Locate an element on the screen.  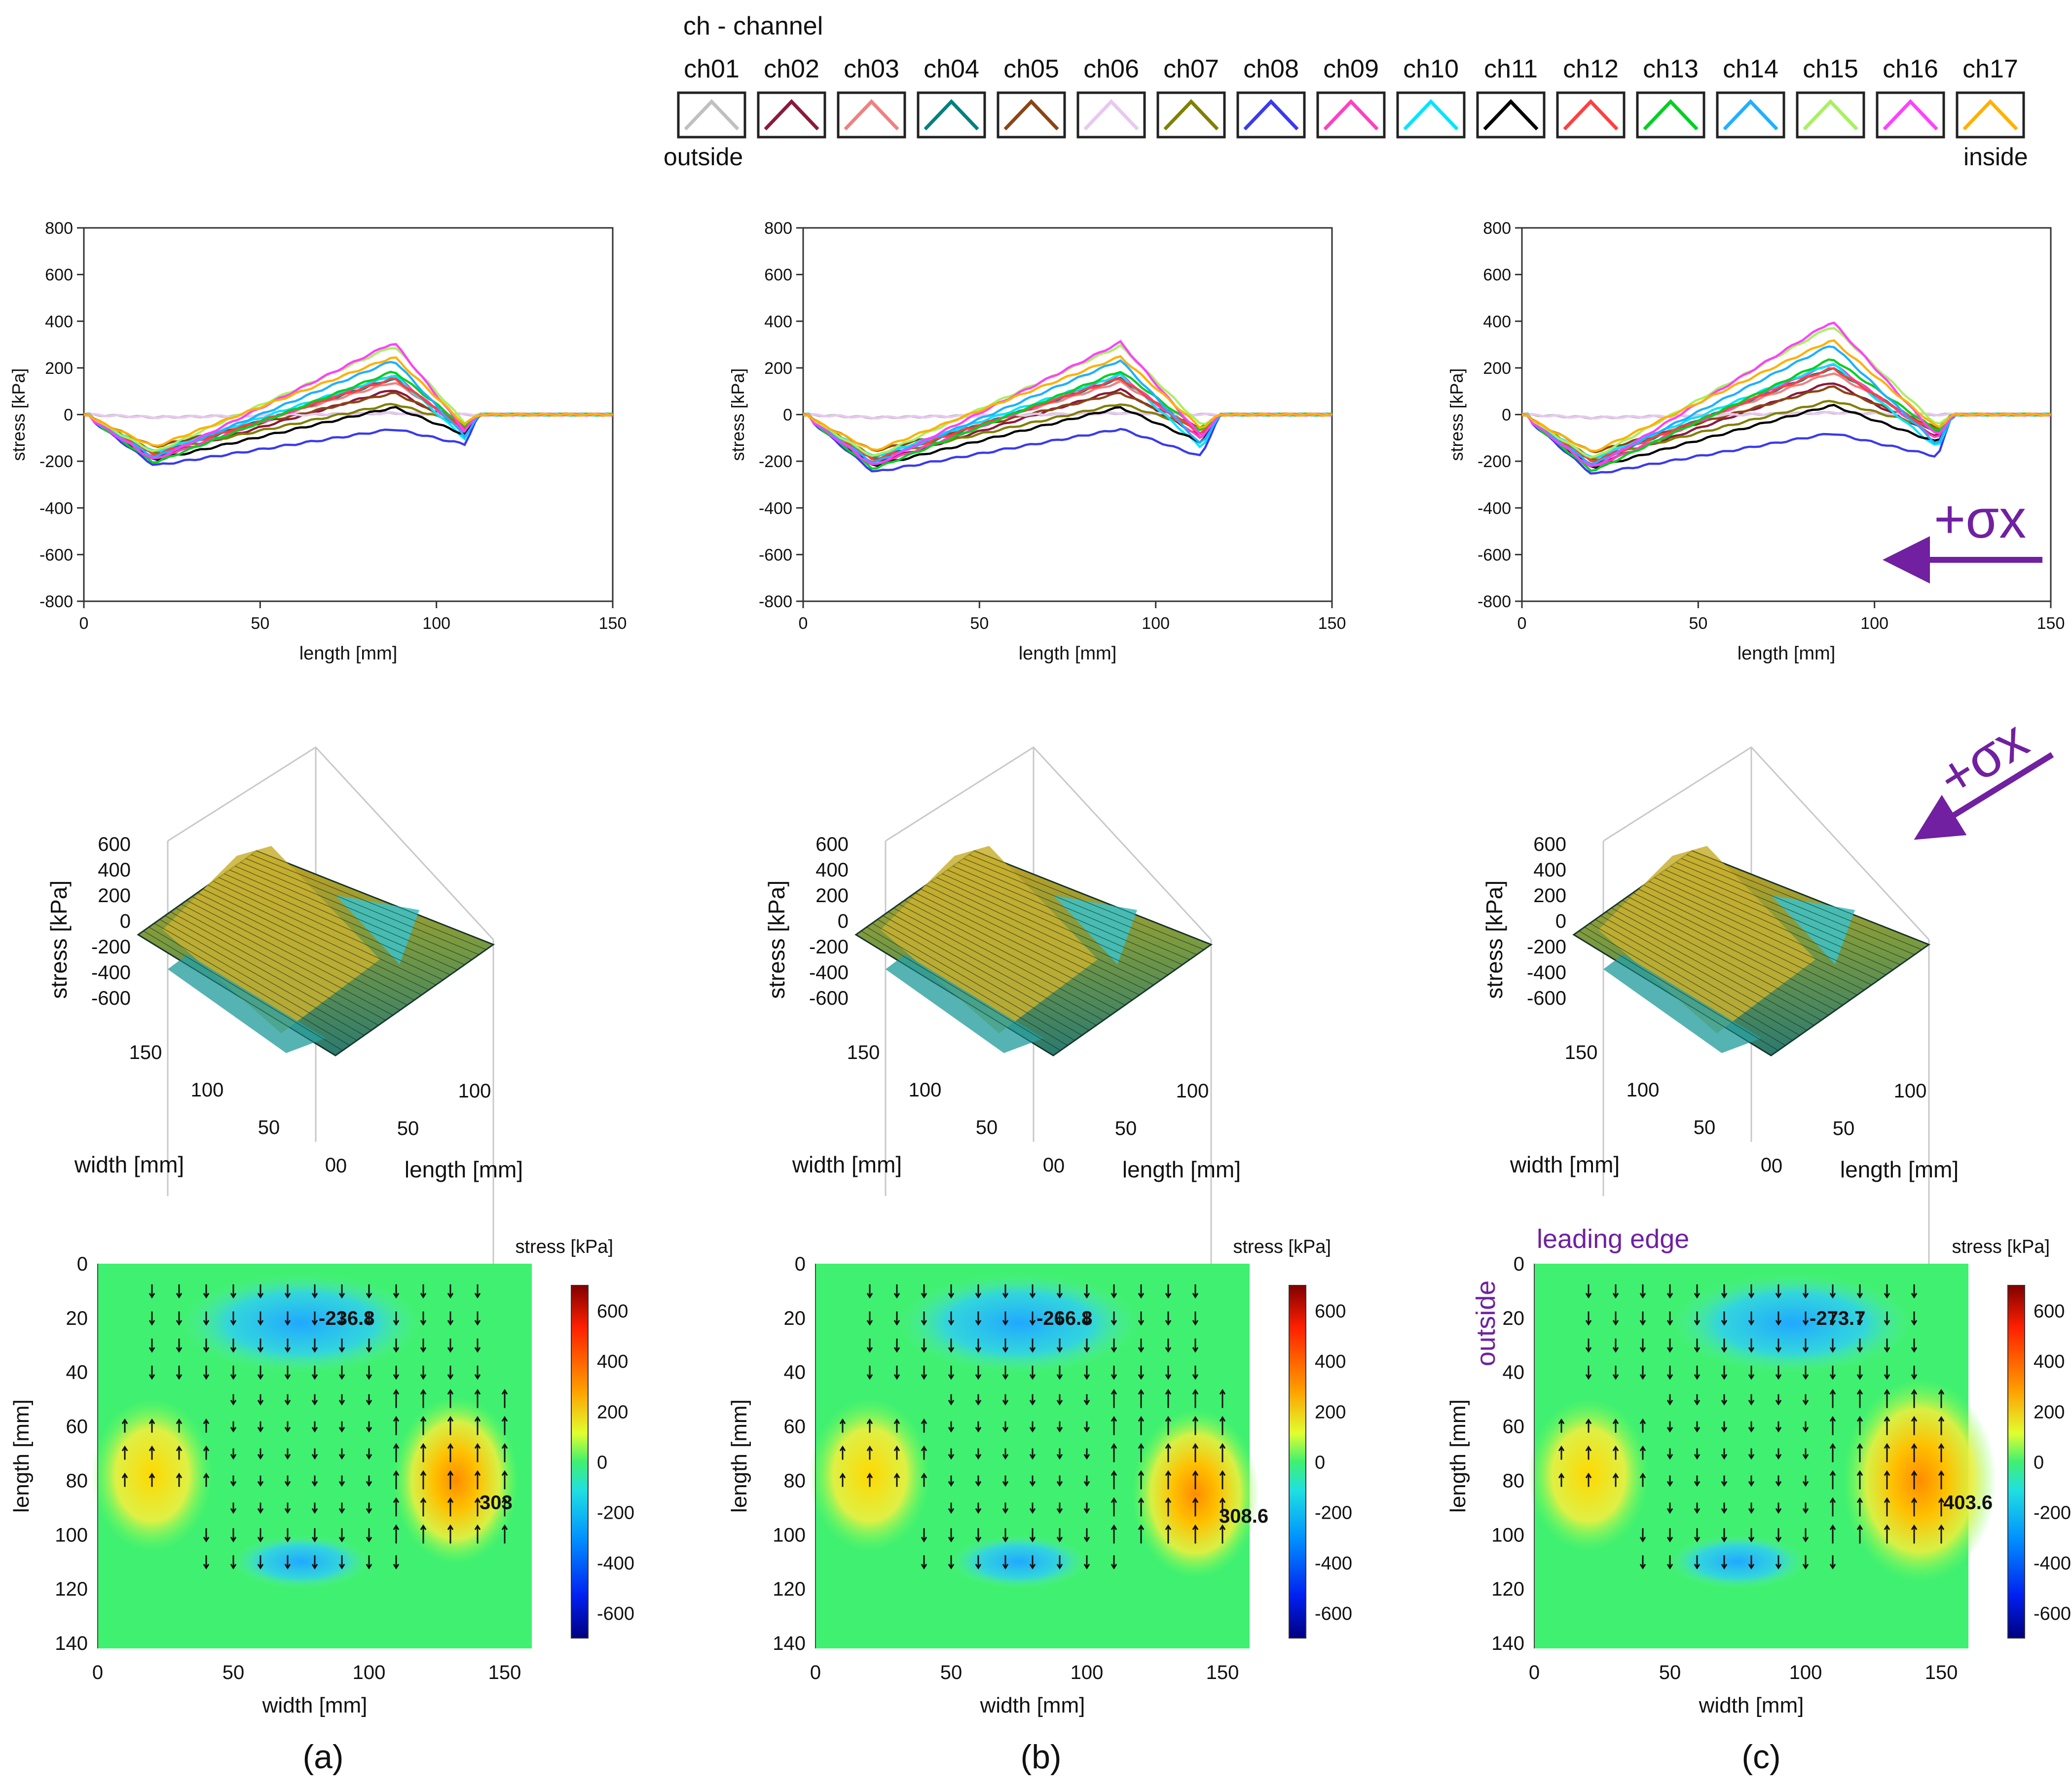
z-tick-label: -400 is located at coordinates (1547, 973).